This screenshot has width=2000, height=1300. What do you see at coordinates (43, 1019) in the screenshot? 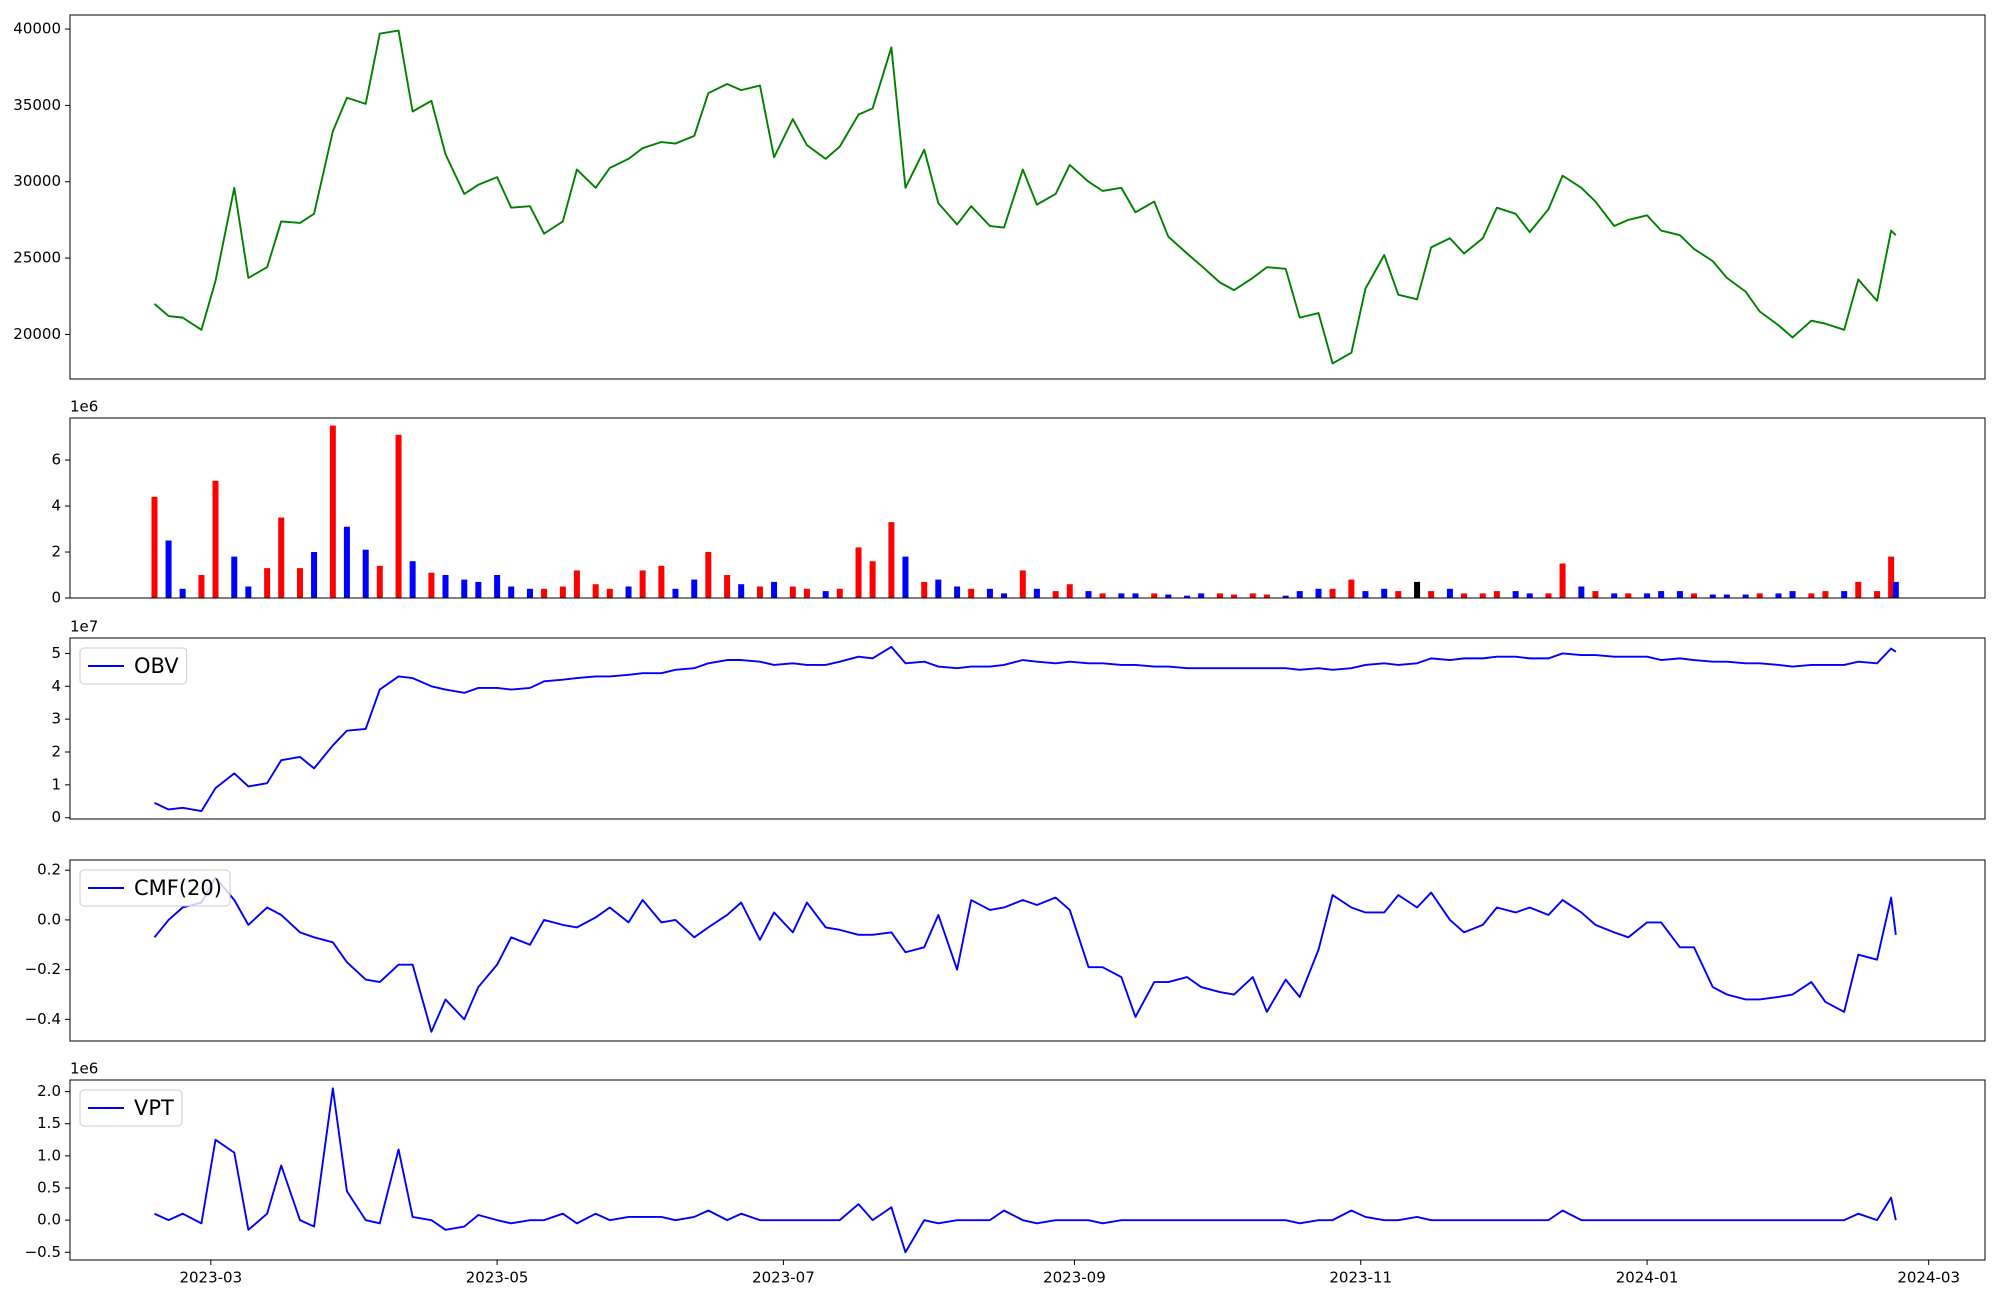
I see `y-tick-label: −0.4` at bounding box center [43, 1019].